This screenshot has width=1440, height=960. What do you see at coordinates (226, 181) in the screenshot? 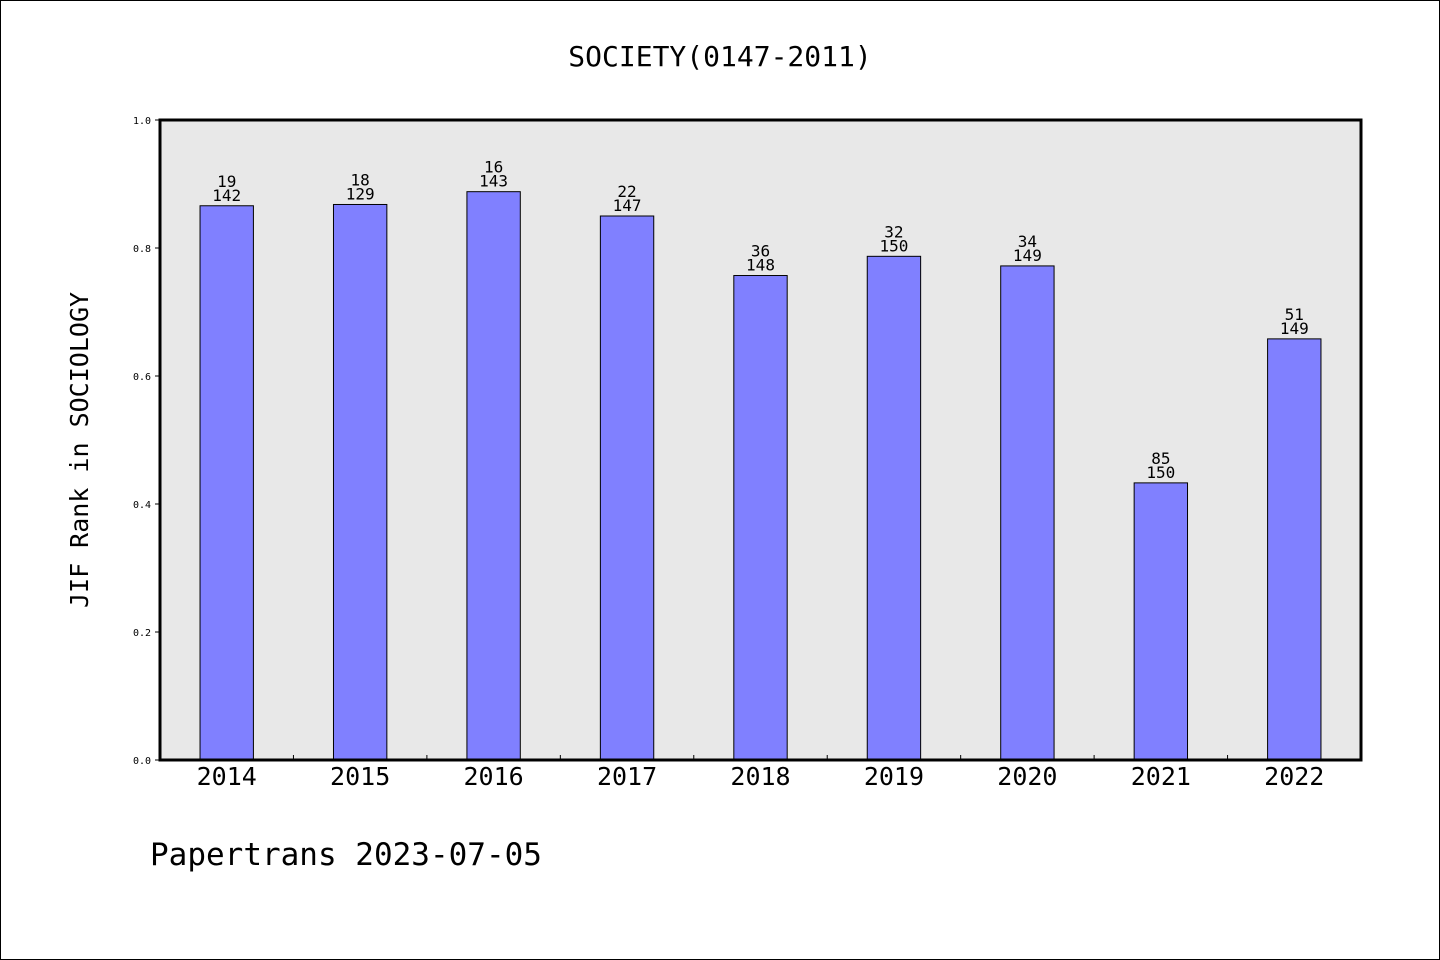
I see `bar-label-rank-2014: 19` at bounding box center [226, 181].